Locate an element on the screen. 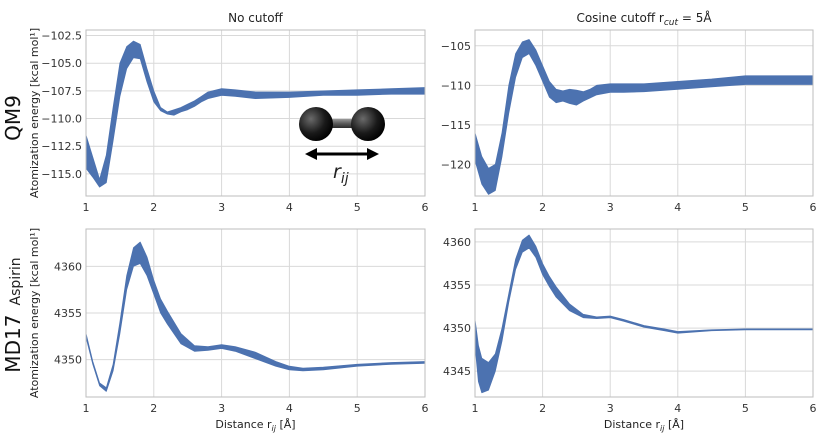 The width and height of the screenshot is (831, 437). panel-title: No cutoff is located at coordinates (255, 18).